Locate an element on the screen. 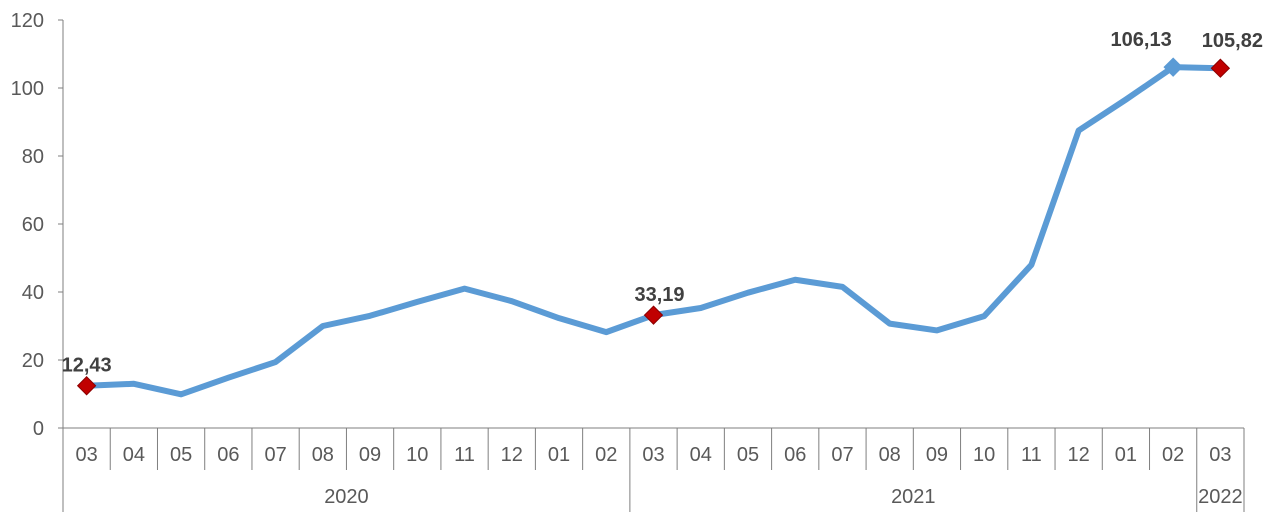 Image resolution: width=1280 pixels, height=516 pixels. y-tick-label: 120 is located at coordinates (27, 21).